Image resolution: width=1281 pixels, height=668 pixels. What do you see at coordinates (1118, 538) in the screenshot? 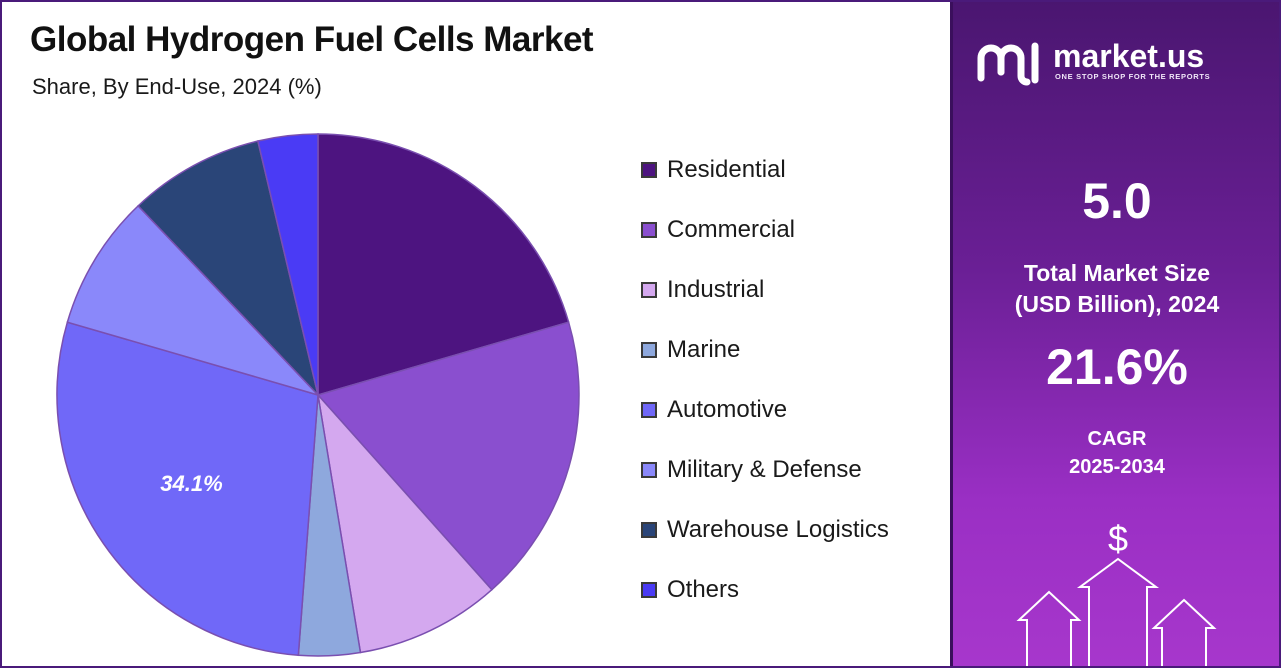
I see `dollar-sign-icon: $` at bounding box center [1118, 538].